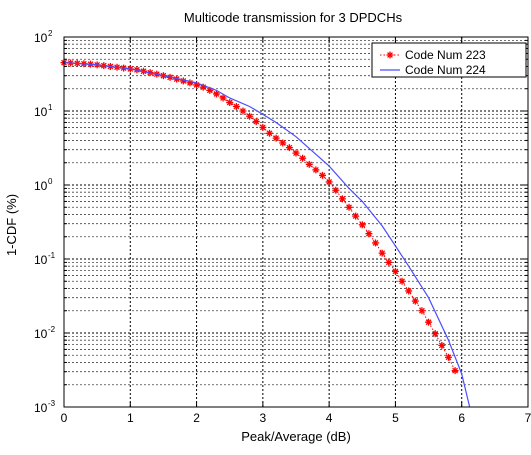 The height and width of the screenshot is (455, 531). Describe the element at coordinates (293, 17) in the screenshot. I see `chart-title: Multicode transmission for 3 DPDCHs` at that location.